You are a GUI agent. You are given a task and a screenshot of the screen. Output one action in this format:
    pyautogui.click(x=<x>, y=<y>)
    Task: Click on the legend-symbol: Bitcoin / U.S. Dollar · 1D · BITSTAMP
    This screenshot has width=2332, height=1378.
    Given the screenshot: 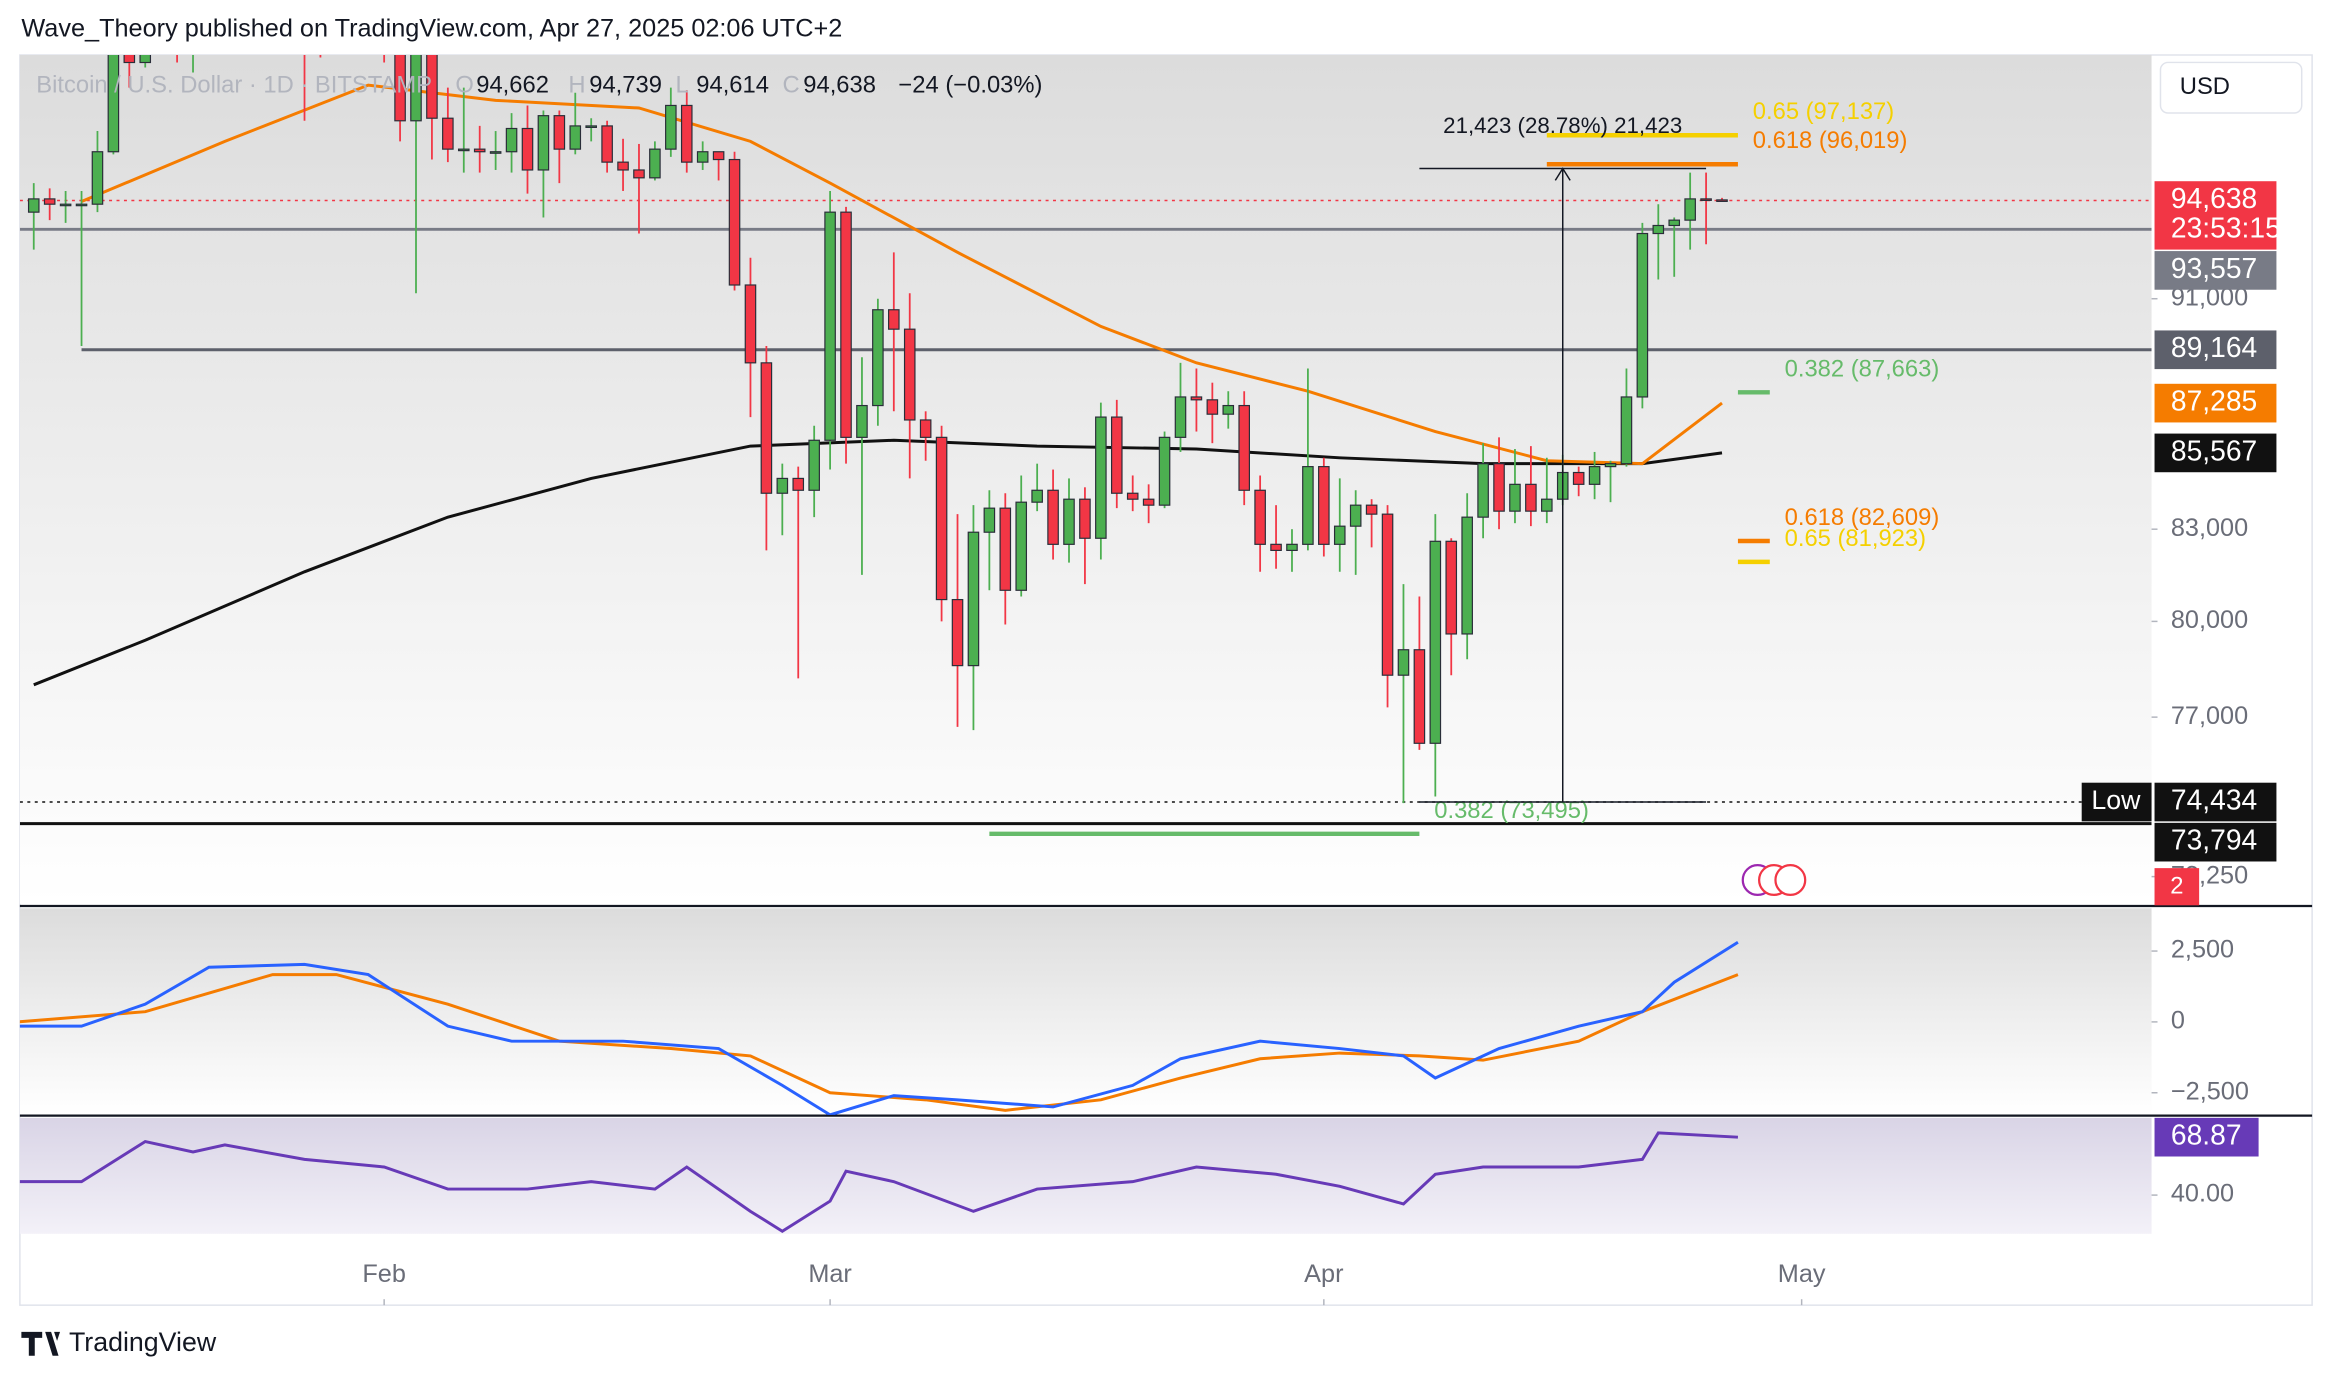 What is the action you would take?
    pyautogui.click(x=234, y=84)
    